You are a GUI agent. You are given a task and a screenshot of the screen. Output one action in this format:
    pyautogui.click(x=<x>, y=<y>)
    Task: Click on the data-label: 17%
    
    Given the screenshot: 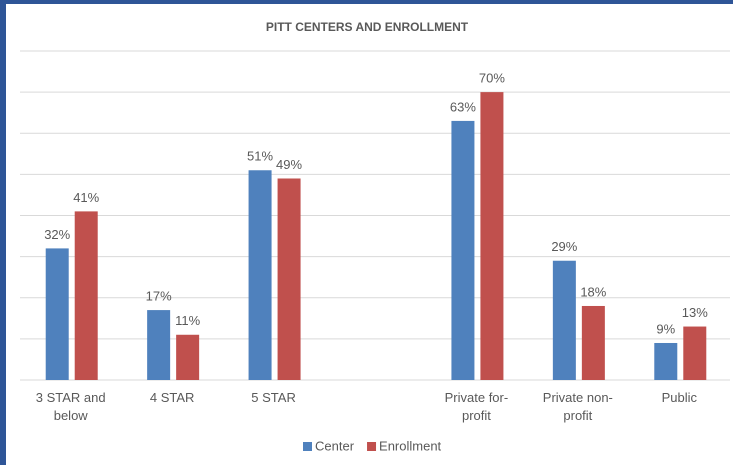 What is the action you would take?
    pyautogui.click(x=159, y=296)
    